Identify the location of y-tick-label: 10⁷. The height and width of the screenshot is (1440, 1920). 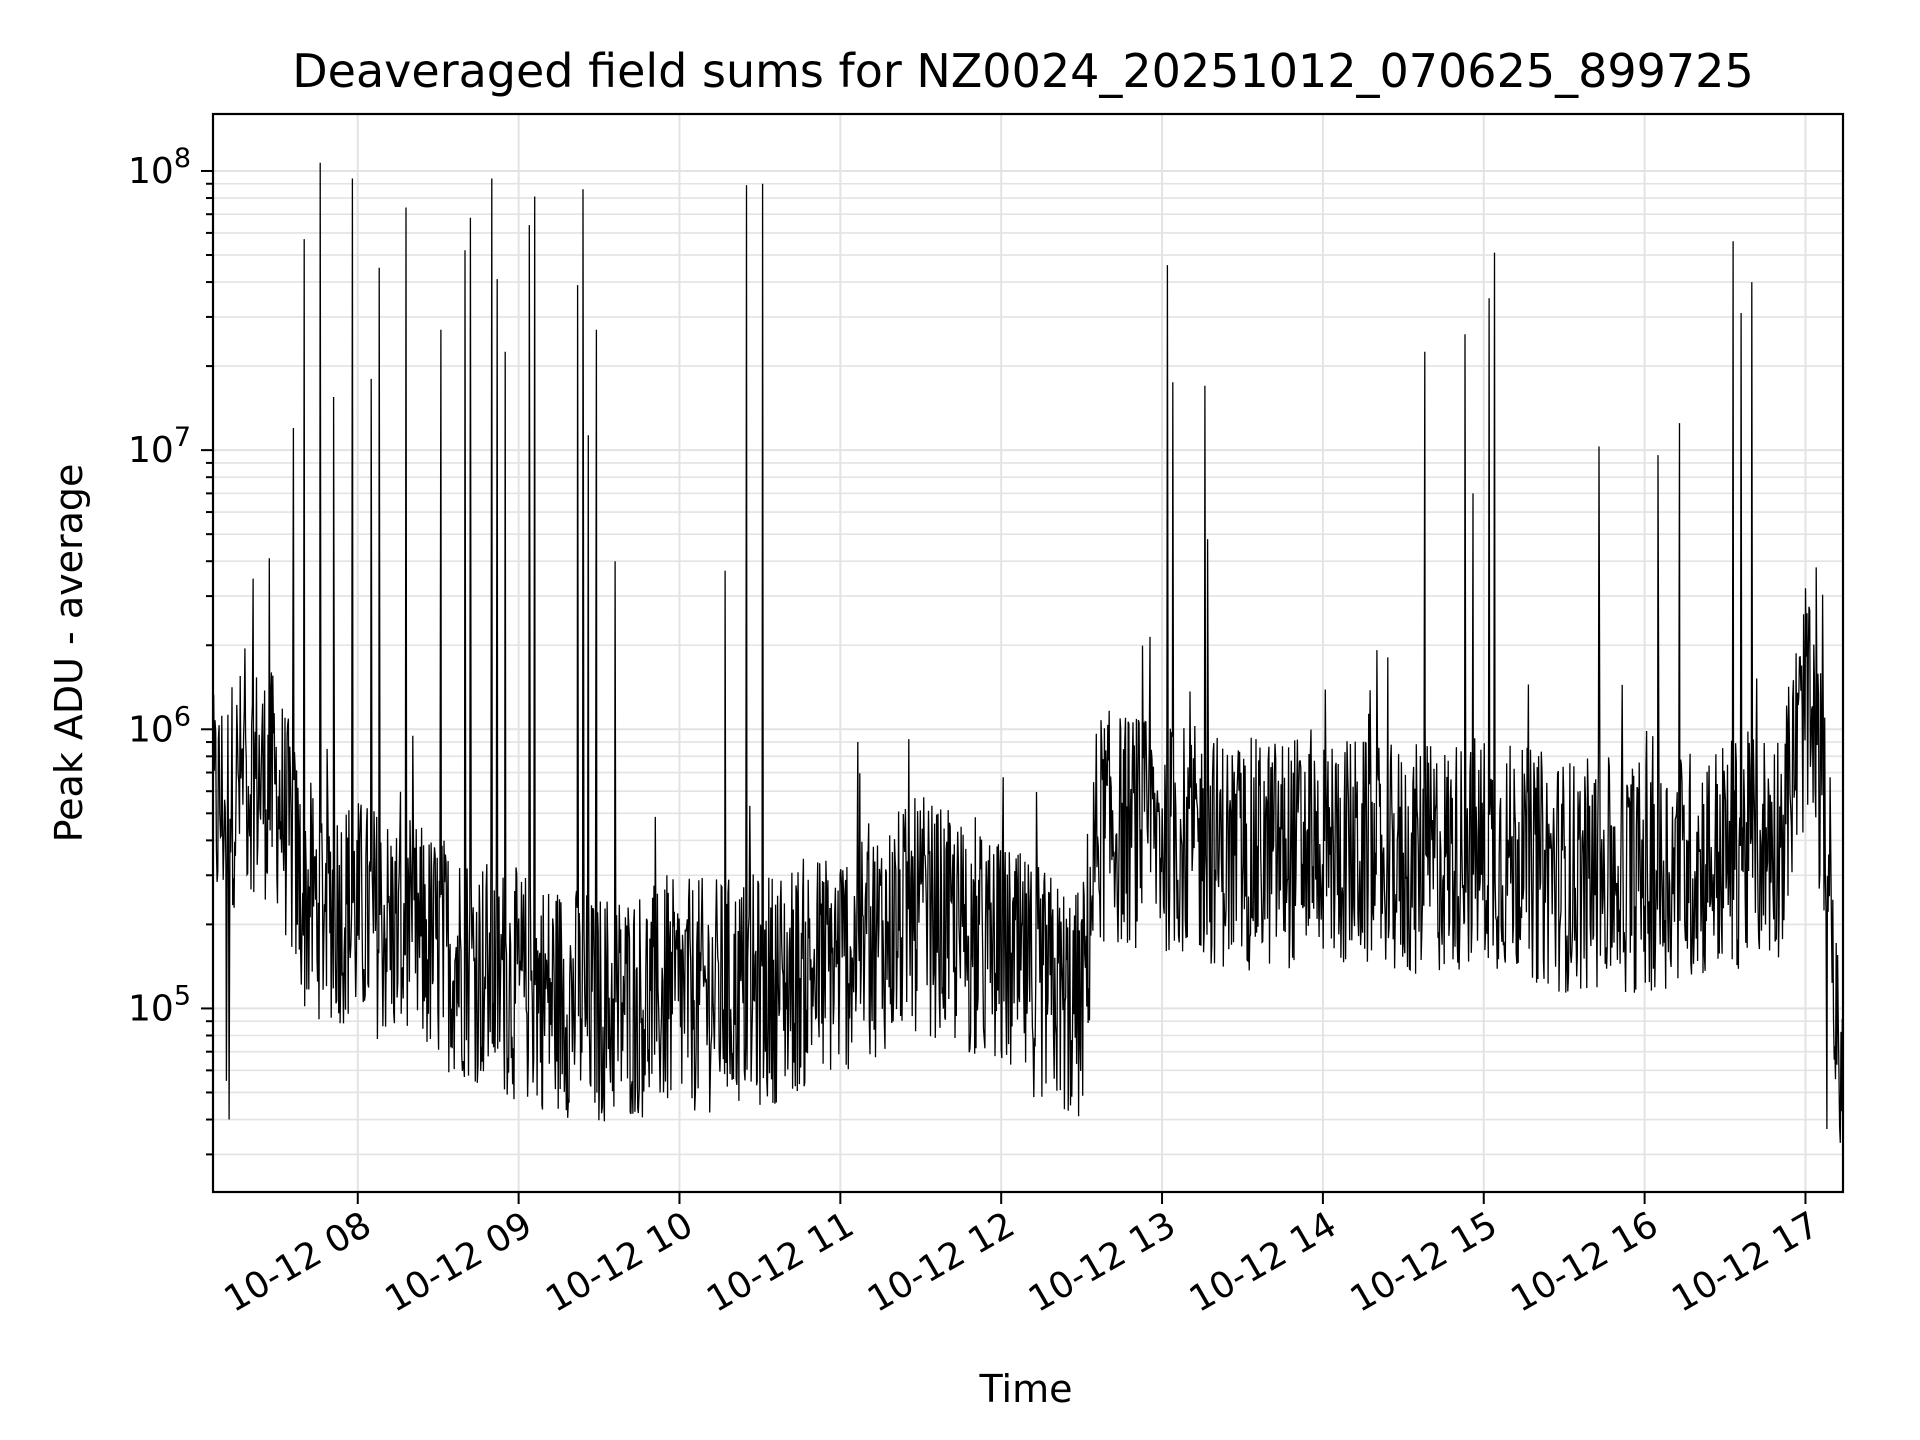
(159, 446).